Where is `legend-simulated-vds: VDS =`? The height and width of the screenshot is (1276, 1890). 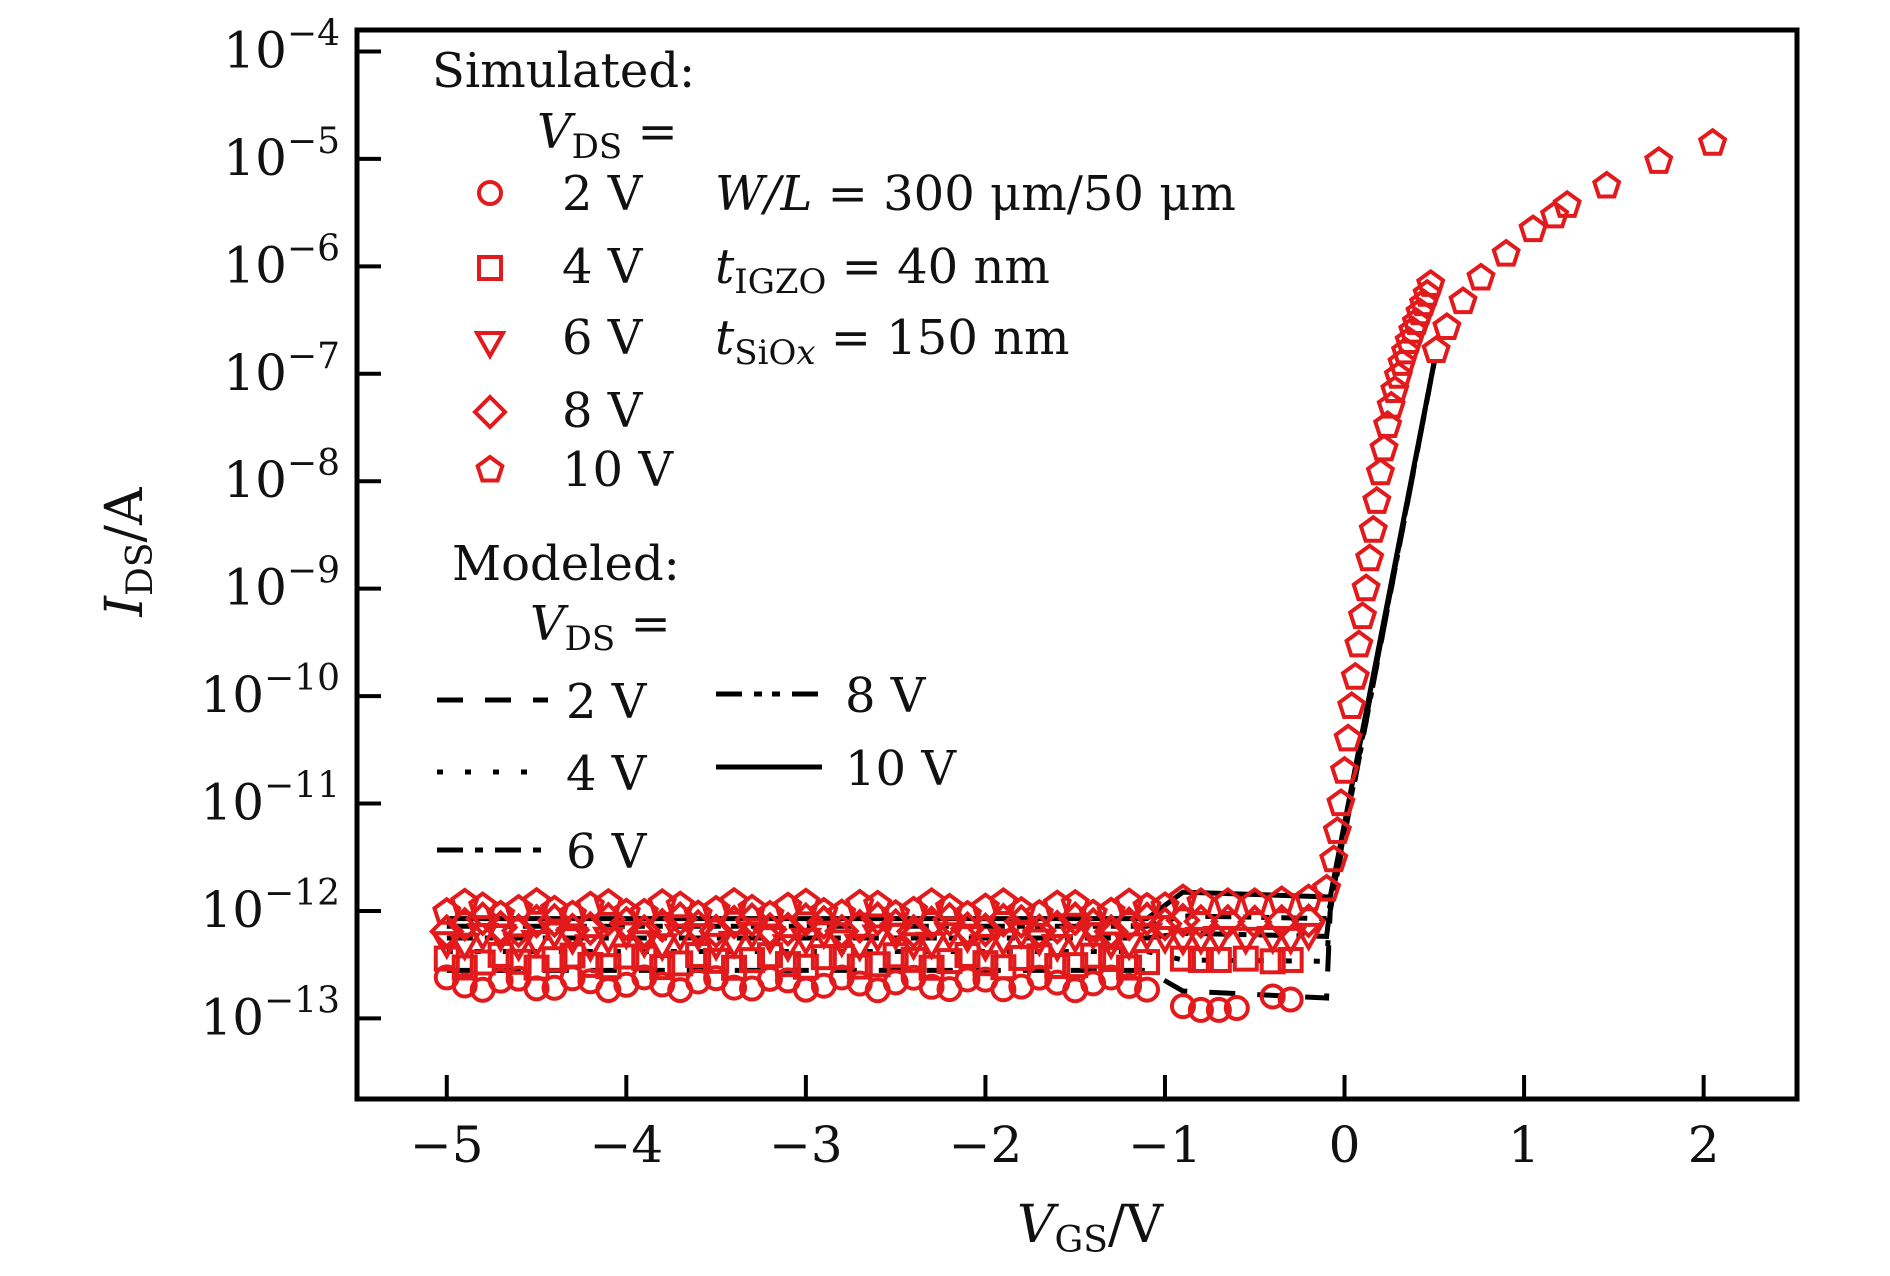
legend-simulated-vds: VDS = is located at coordinates (607, 135).